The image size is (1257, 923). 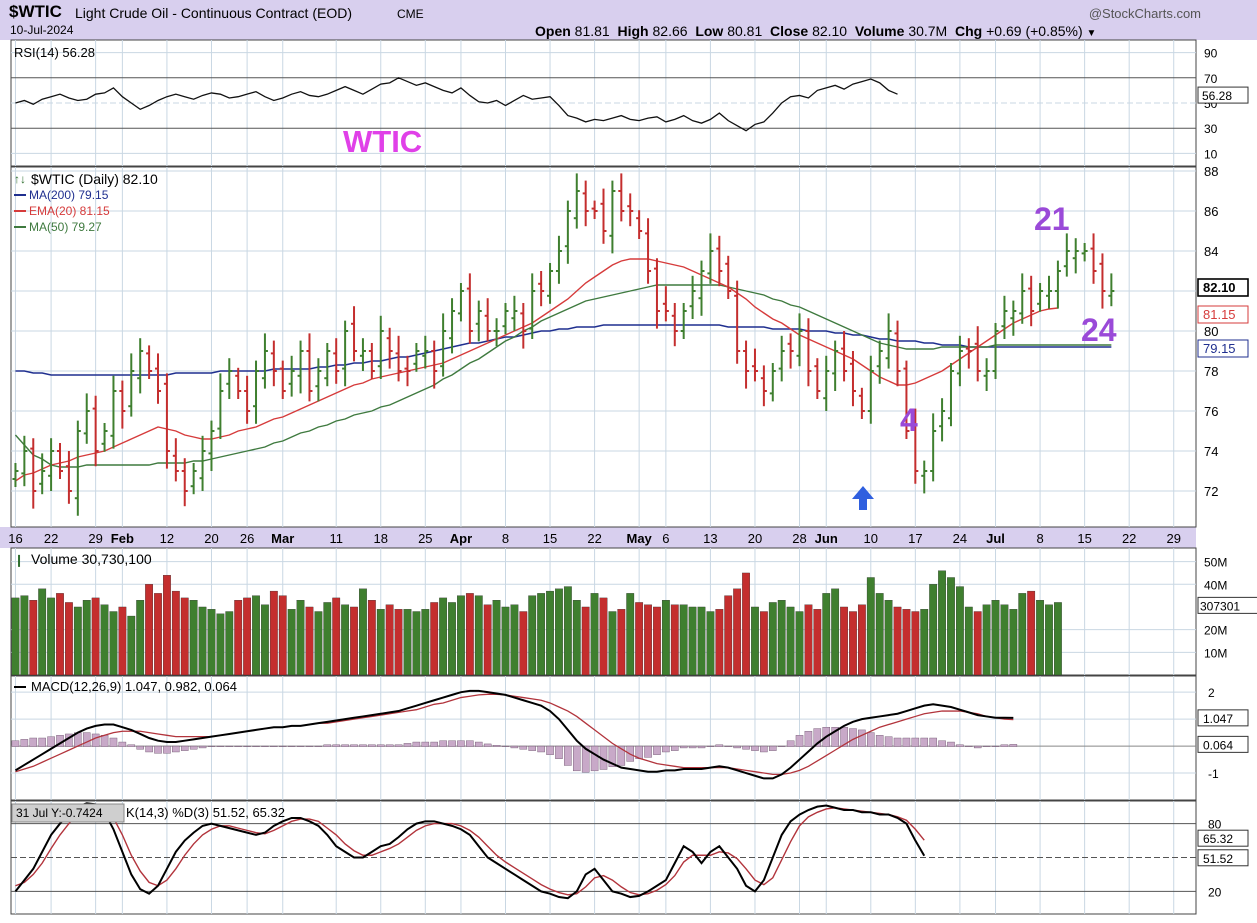 What do you see at coordinates (1215, 563) in the screenshot?
I see `vol-tick-50M: 50M` at bounding box center [1215, 563].